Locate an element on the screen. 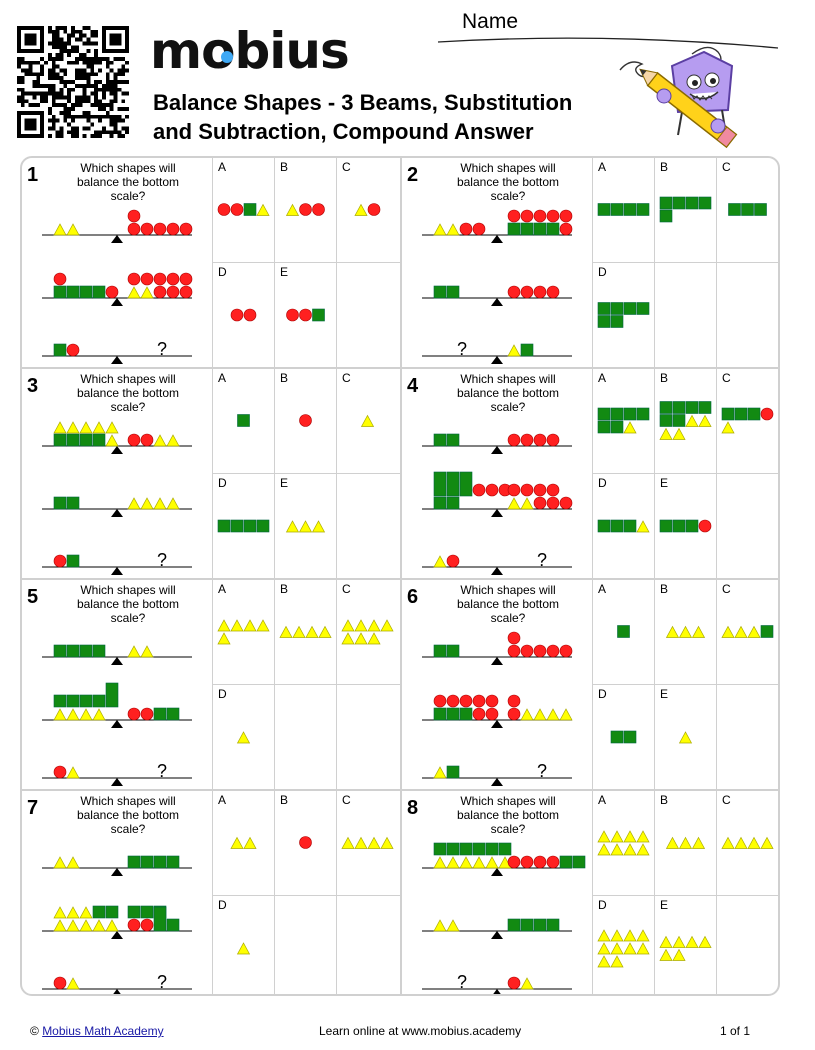 The height and width of the screenshot is (1050, 815). mobius-academy-link: Mobius Math Academy is located at coordinates (103, 1031).